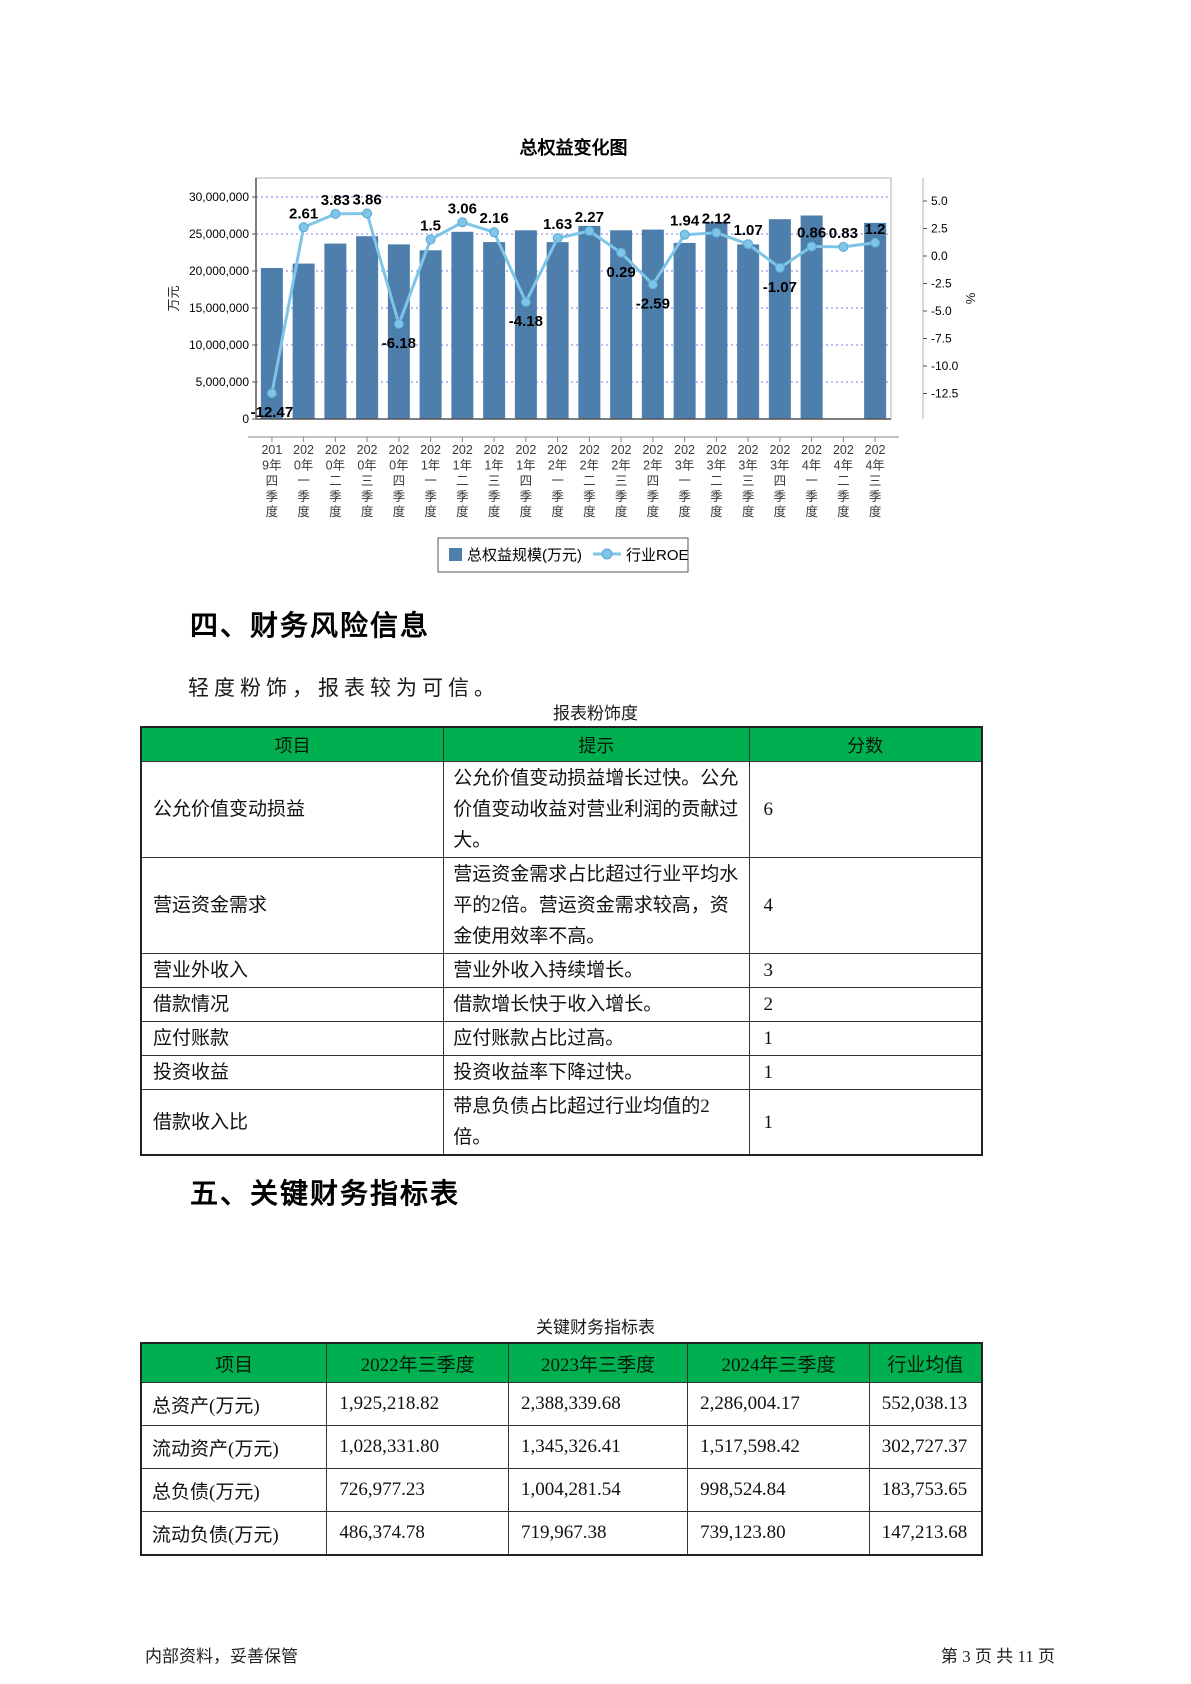  What do you see at coordinates (925, 1533) in the screenshot?
I see `table-cell: 147,213.68` at bounding box center [925, 1533].